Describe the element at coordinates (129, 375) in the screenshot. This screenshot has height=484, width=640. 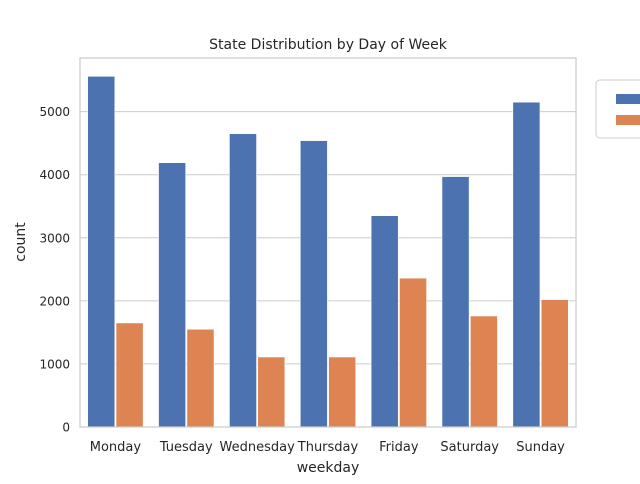
I see `bar-series-2-monday` at that location.